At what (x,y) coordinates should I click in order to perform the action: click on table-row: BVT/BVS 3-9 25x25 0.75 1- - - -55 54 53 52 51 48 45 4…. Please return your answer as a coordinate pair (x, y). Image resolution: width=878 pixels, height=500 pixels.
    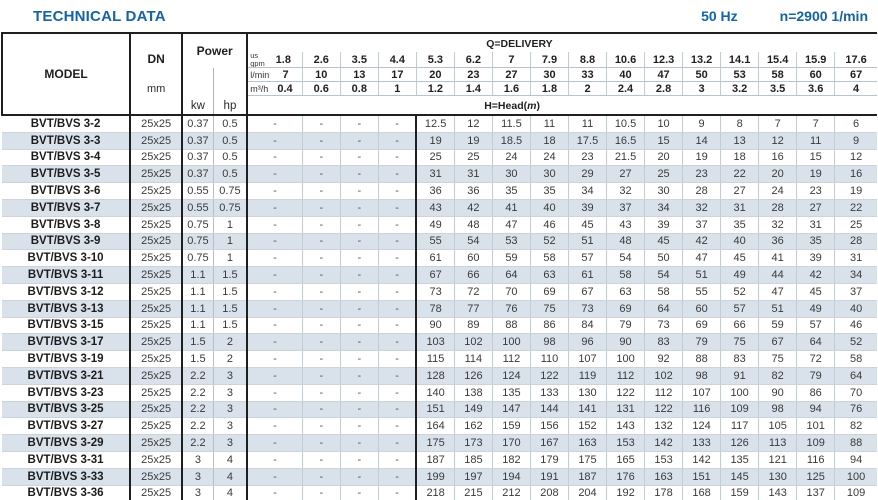
    Looking at the image, I should click on (439, 242).